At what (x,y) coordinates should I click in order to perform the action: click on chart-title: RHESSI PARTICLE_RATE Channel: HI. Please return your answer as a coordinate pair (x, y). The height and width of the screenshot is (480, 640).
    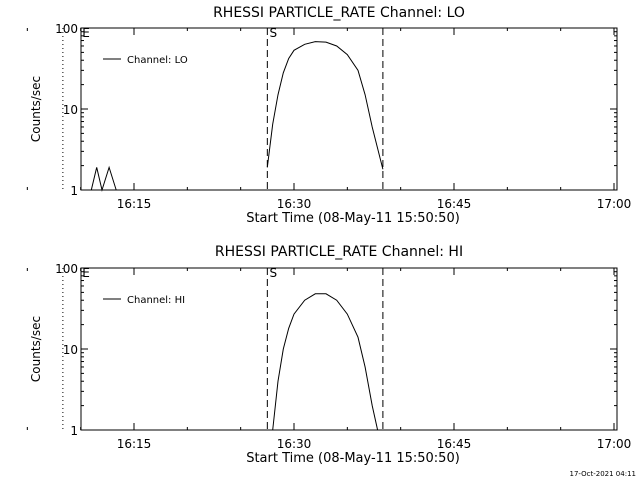
    Looking at the image, I should click on (339, 252).